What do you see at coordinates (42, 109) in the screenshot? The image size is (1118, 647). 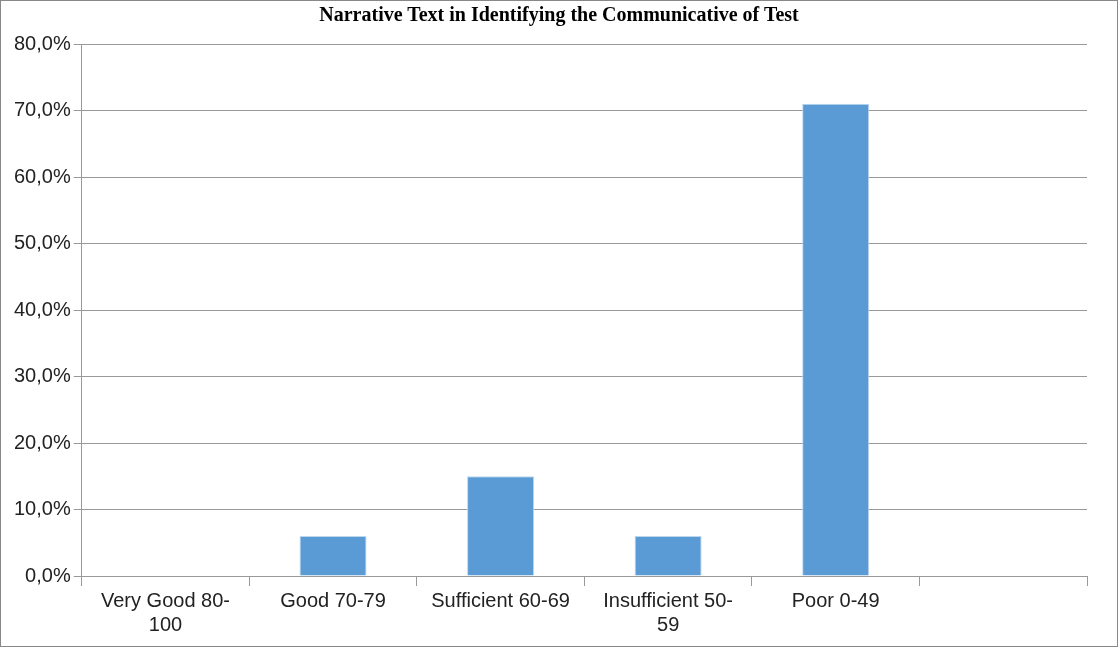 I see `y-tick-label: 70,0%` at bounding box center [42, 109].